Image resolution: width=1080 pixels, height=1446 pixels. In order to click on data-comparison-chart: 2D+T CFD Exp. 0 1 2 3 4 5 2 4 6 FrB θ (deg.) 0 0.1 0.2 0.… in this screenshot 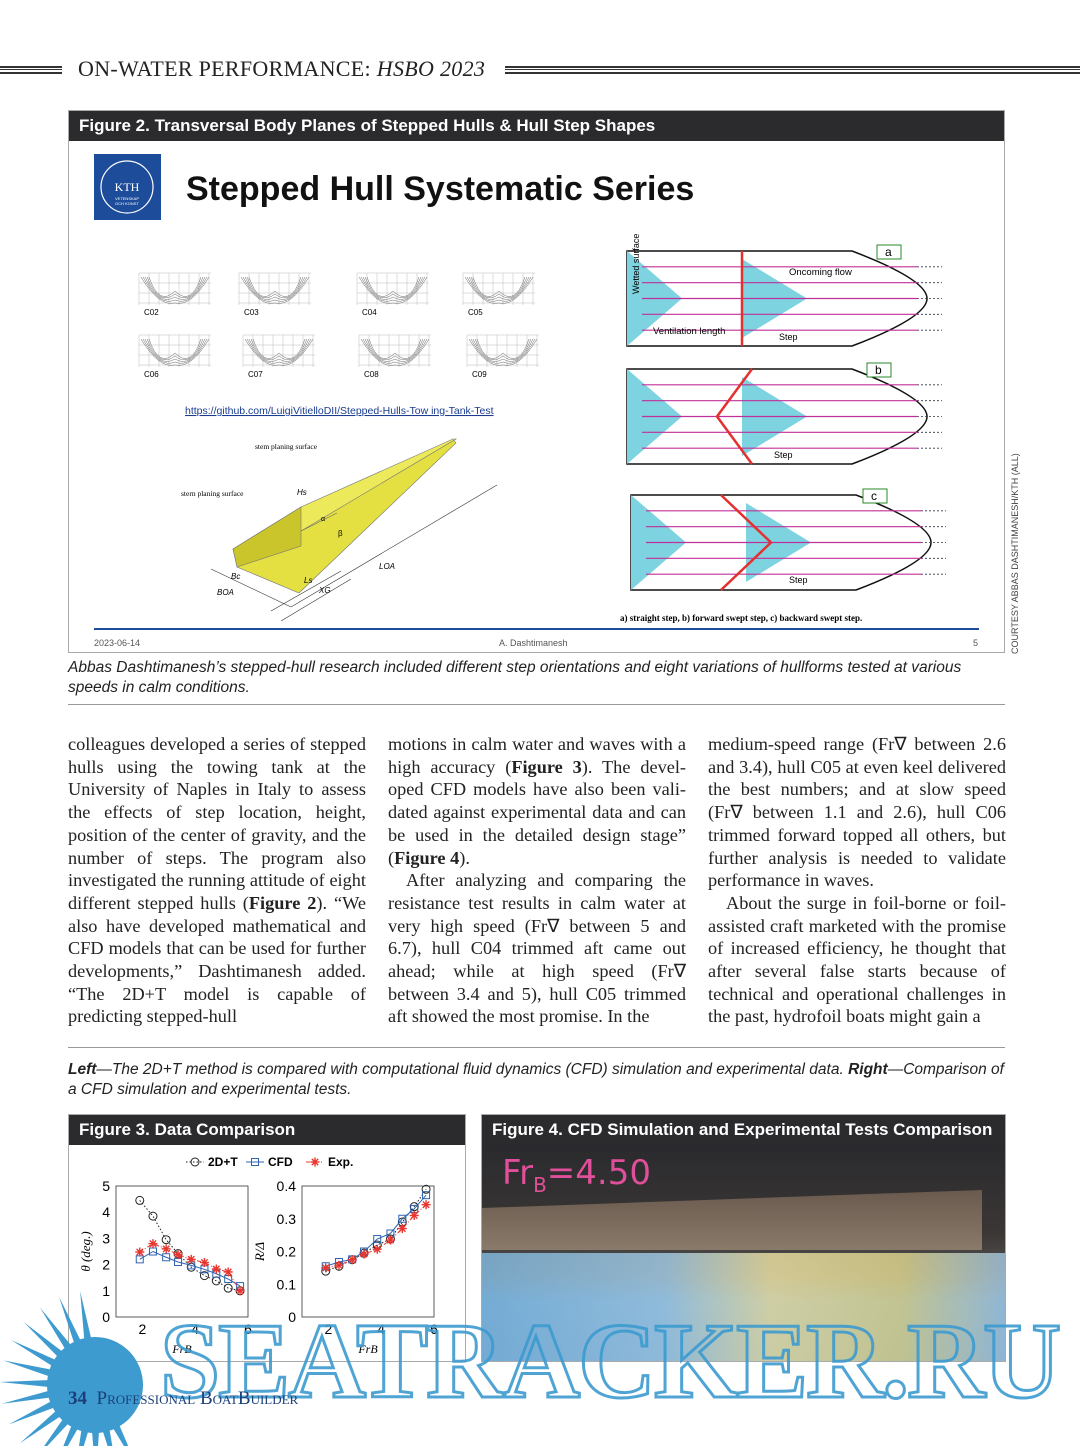, I will do `click(258, 1255)`.